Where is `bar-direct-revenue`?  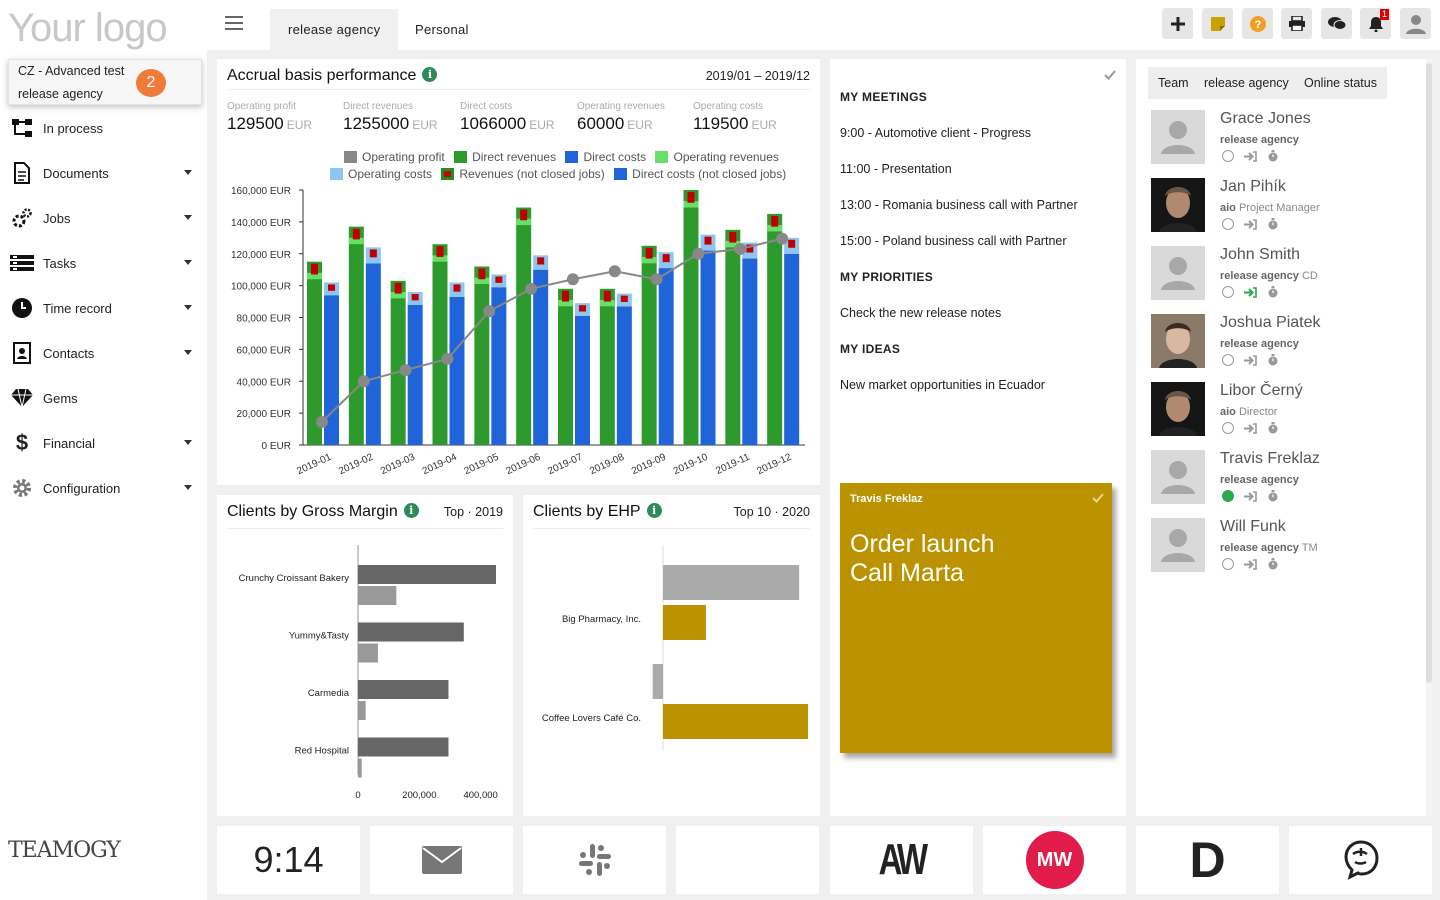 bar-direct-revenue is located at coordinates (691, 317).